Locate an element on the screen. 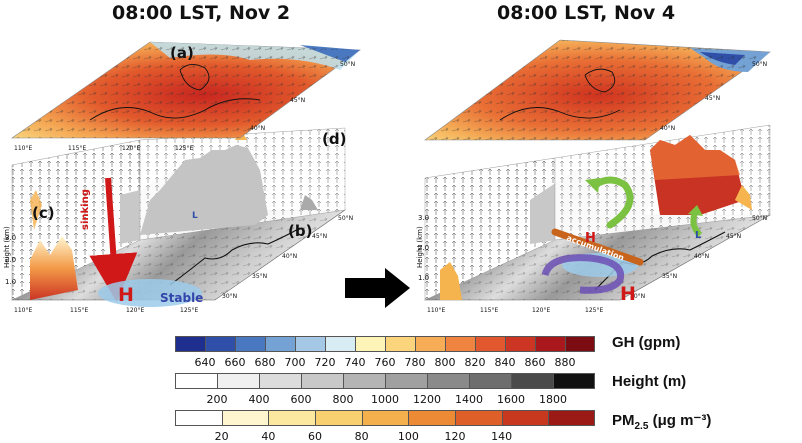 This screenshot has height=443, width=802. gh-tick-label: 680 is located at coordinates (265, 362).